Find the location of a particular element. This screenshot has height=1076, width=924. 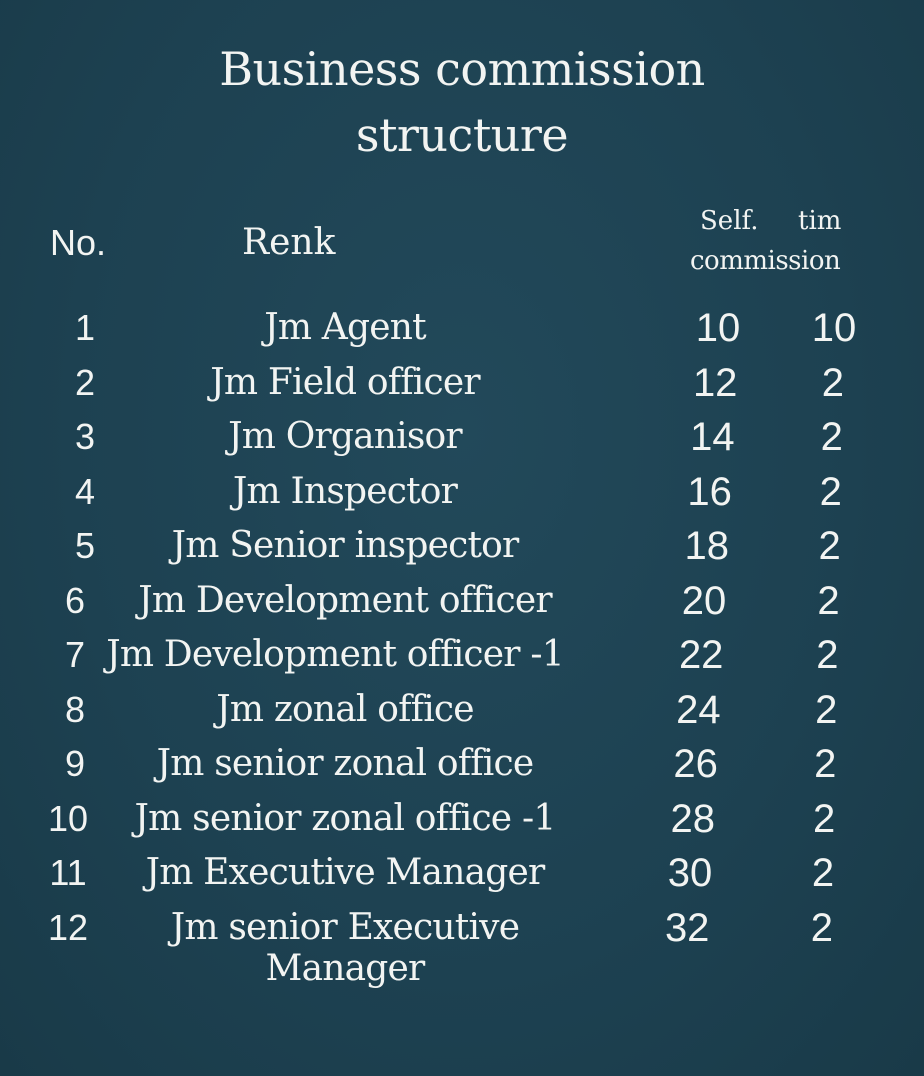

page-title: Business commission structure is located at coordinates (462, 102).